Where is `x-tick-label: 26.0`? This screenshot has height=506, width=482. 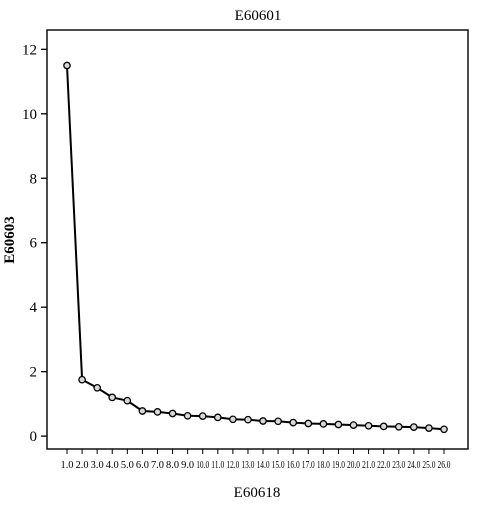
x-tick-label: 26.0 is located at coordinates (444, 465).